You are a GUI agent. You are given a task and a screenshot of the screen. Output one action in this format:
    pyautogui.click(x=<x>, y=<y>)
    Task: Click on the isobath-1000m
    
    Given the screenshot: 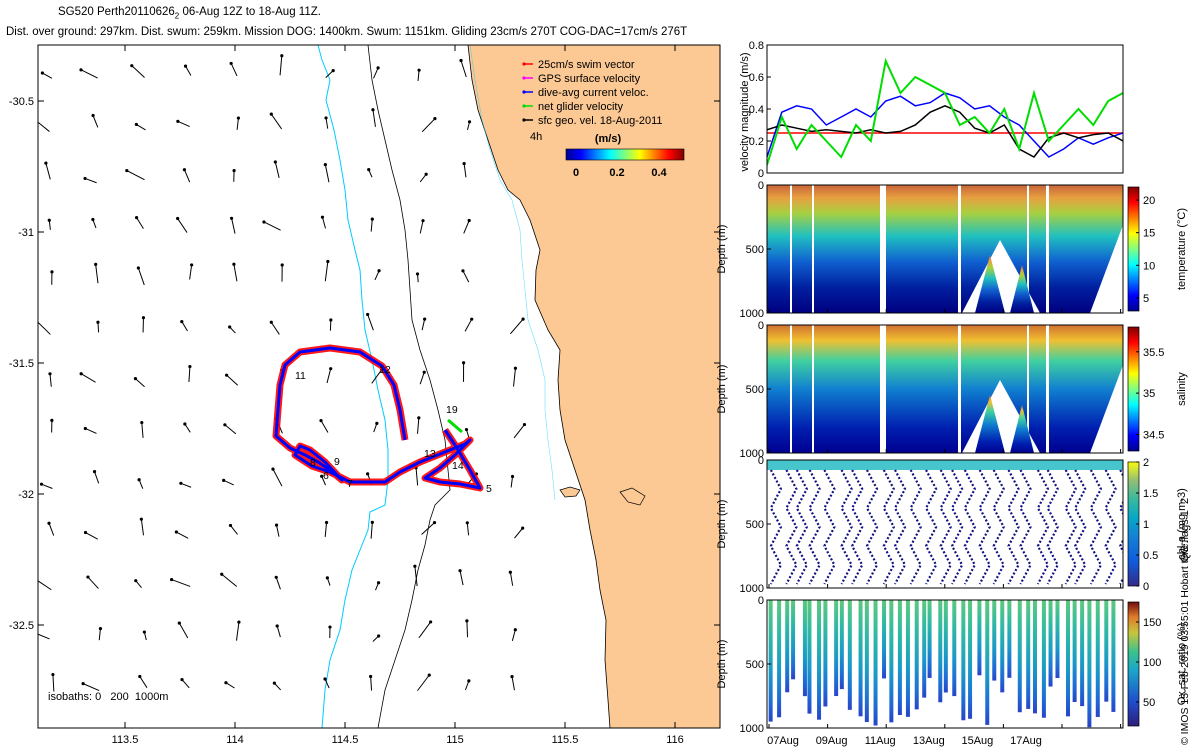 What is the action you would take?
    pyautogui.click(x=353, y=386)
    